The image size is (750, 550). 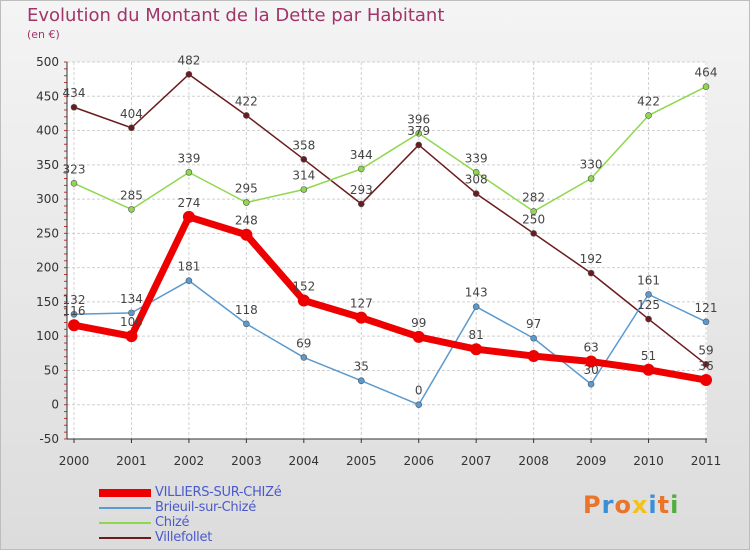 What do you see at coordinates (47, 165) in the screenshot?
I see `y-tick-label: 350` at bounding box center [47, 165].